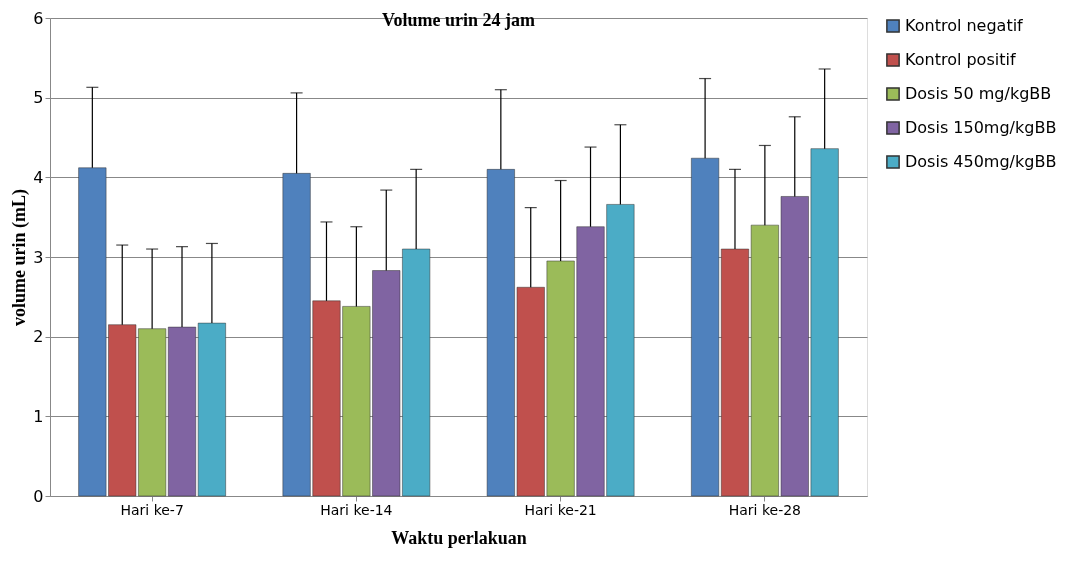 The width and height of the screenshot is (1087, 577). I want to click on x-tick-label: Hari ke-14, so click(356, 509).